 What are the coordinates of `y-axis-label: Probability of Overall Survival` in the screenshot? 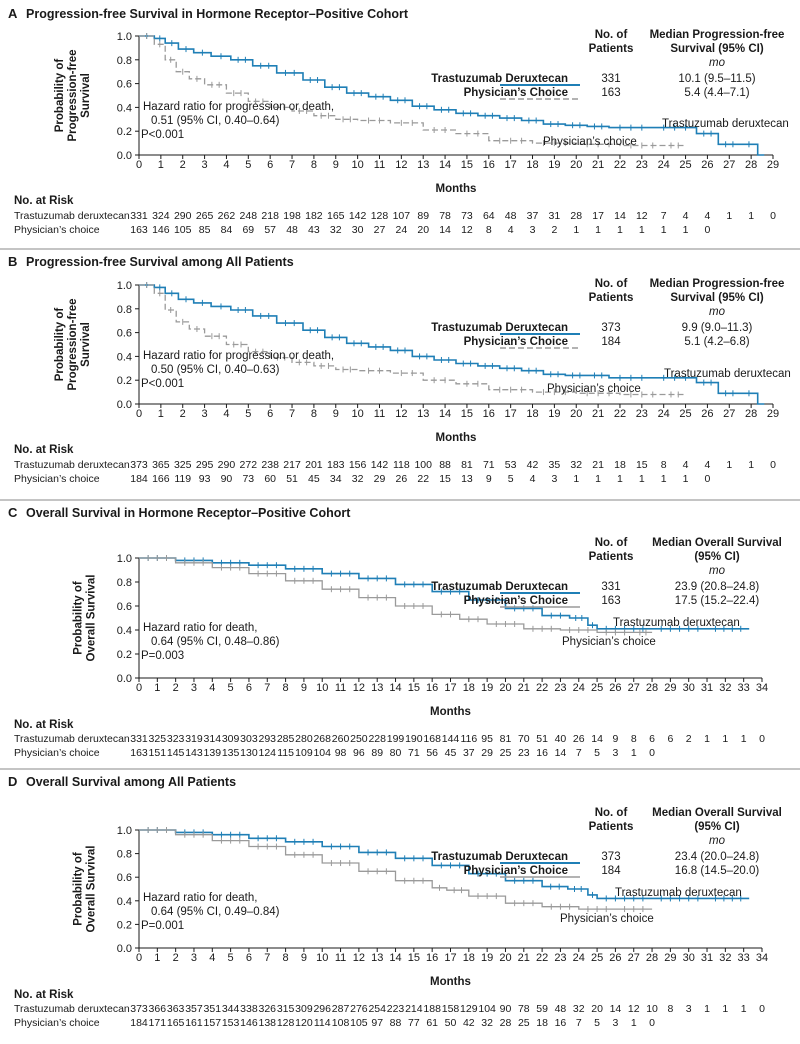 It's located at (85, 889).